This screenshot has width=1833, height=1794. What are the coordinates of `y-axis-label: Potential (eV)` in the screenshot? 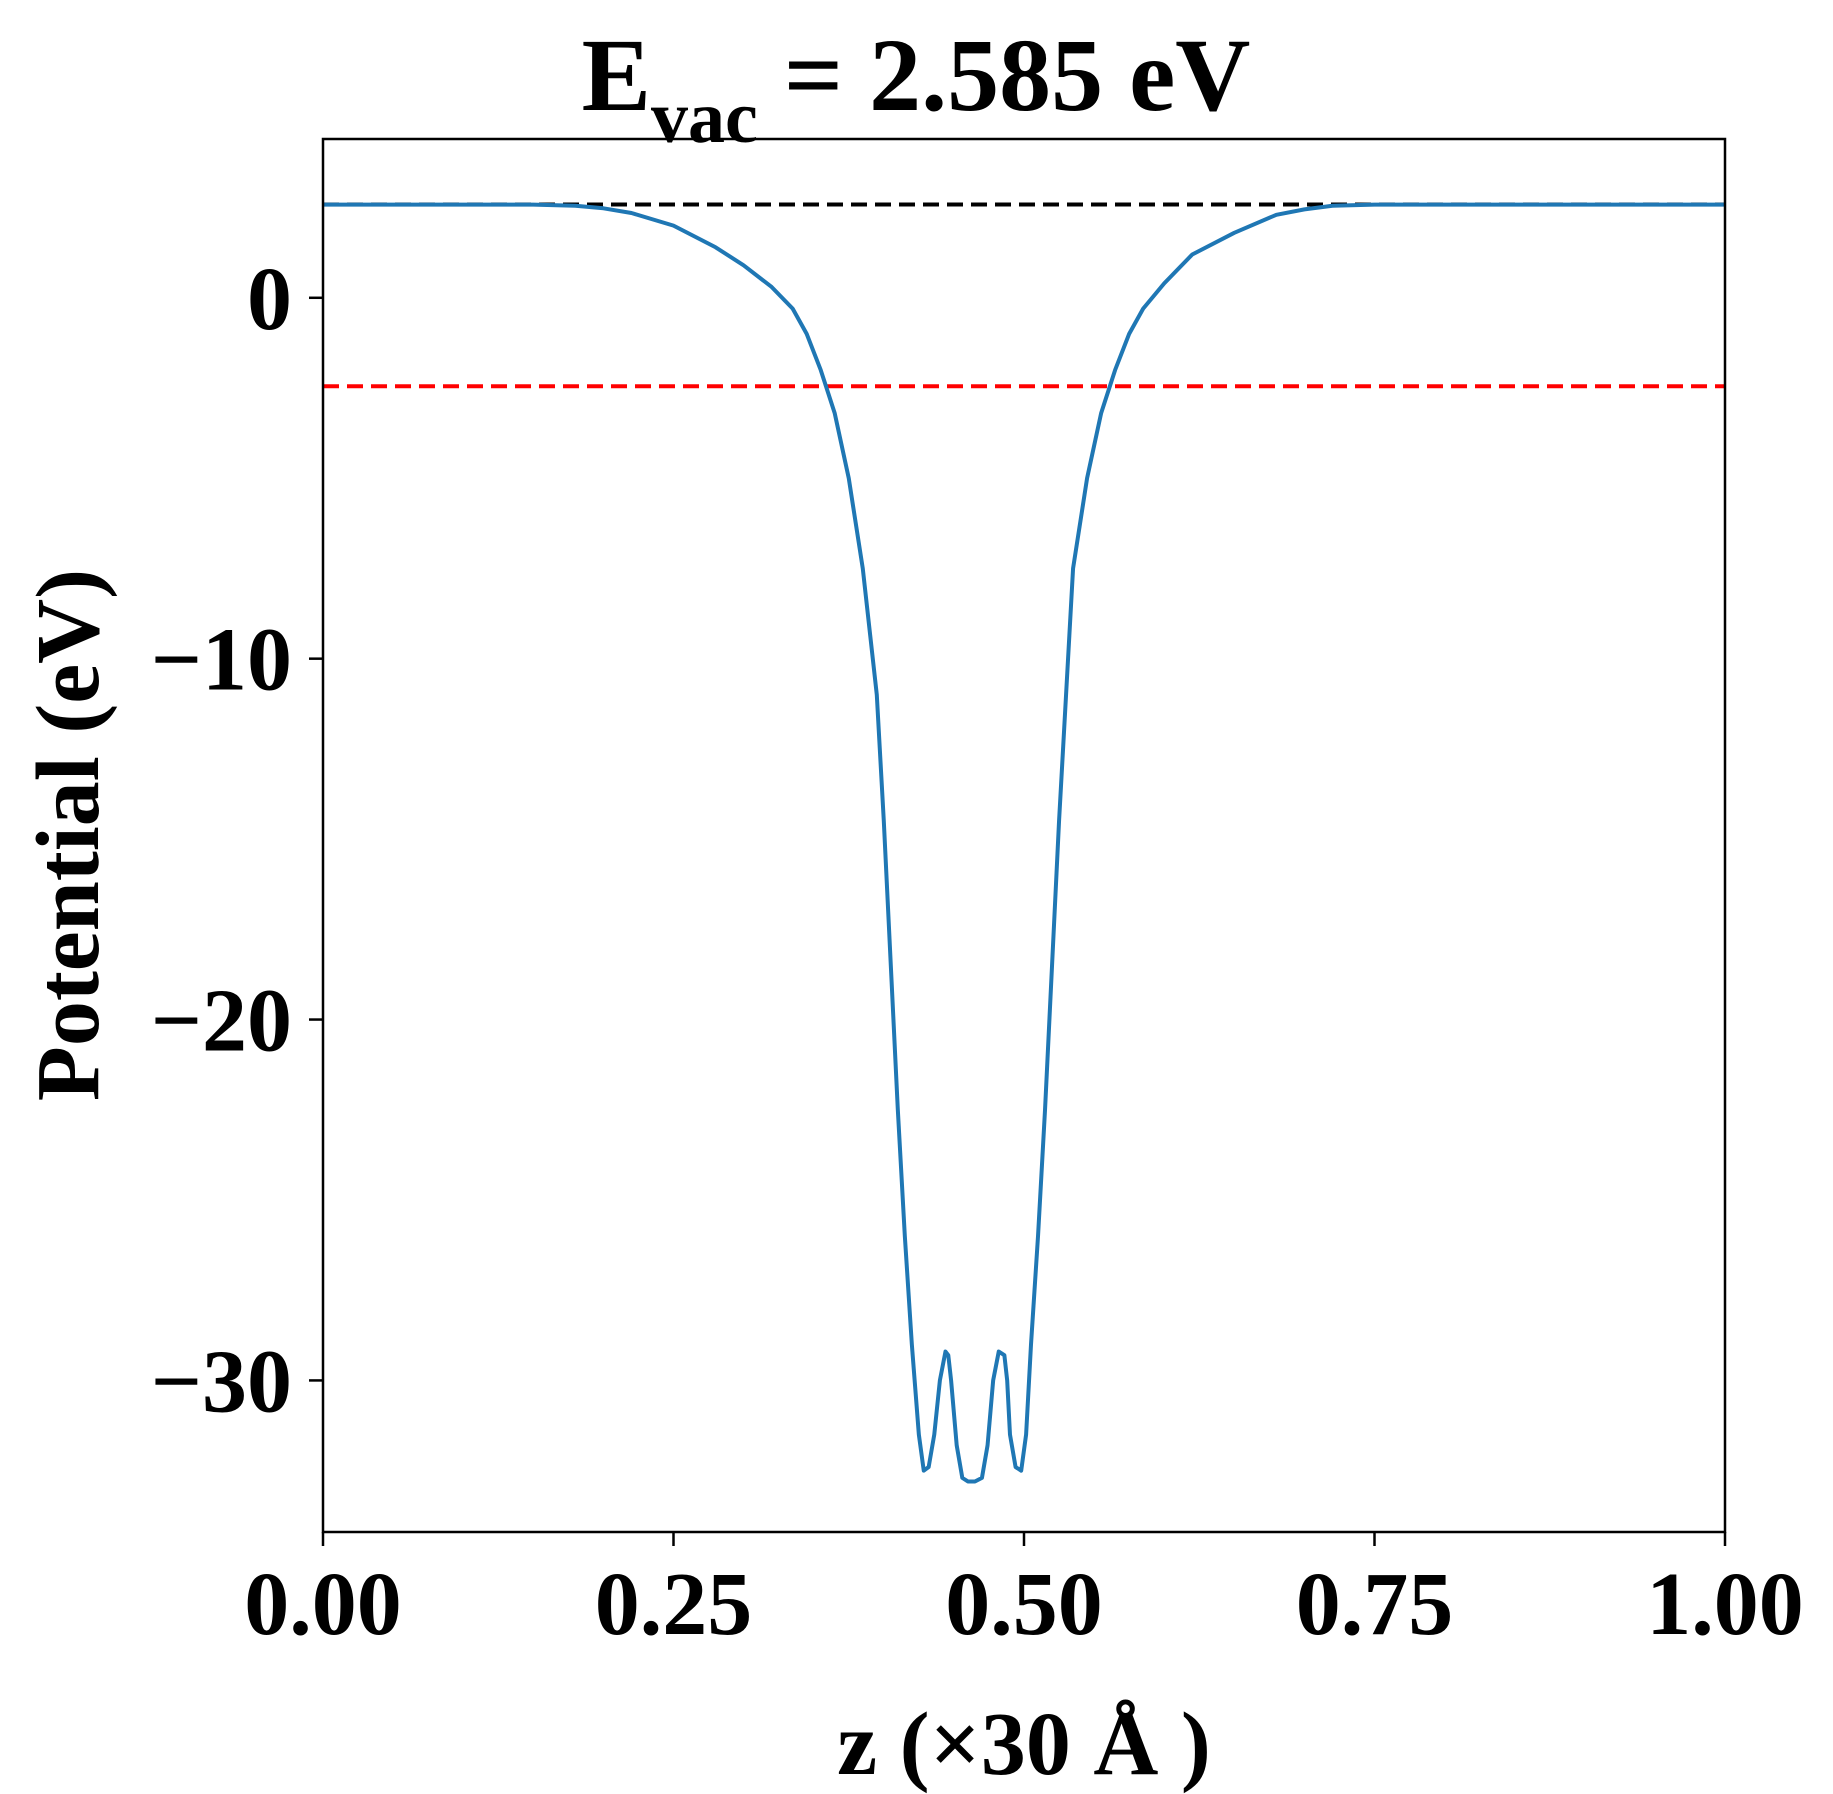 It's located at (68, 835).